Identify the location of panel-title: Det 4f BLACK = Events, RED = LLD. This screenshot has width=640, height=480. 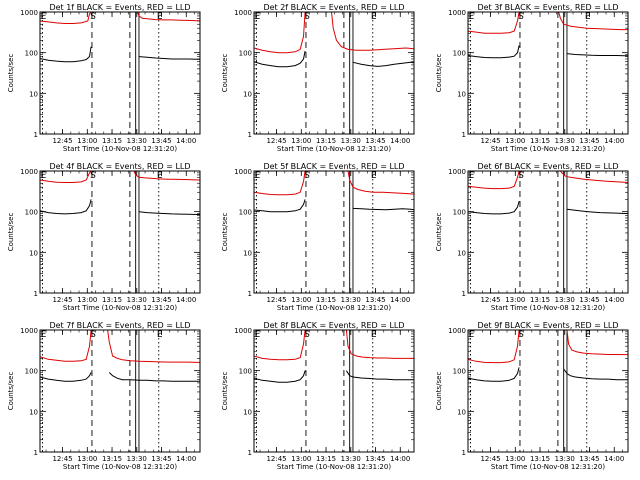
(119, 166).